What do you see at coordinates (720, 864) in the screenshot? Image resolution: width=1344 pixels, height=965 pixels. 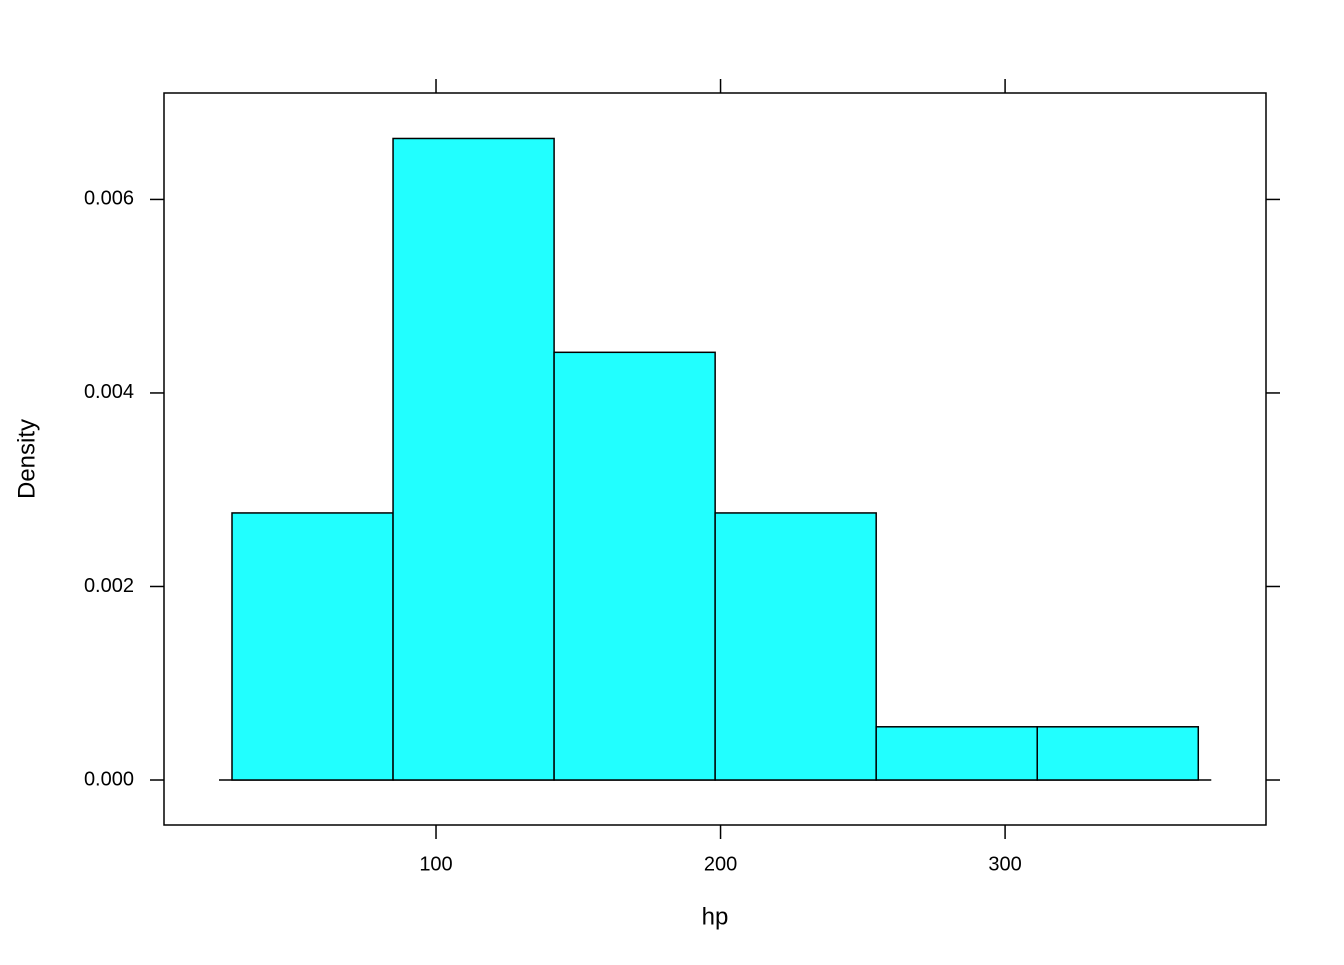 I see `x-tick-label: 200` at bounding box center [720, 864].